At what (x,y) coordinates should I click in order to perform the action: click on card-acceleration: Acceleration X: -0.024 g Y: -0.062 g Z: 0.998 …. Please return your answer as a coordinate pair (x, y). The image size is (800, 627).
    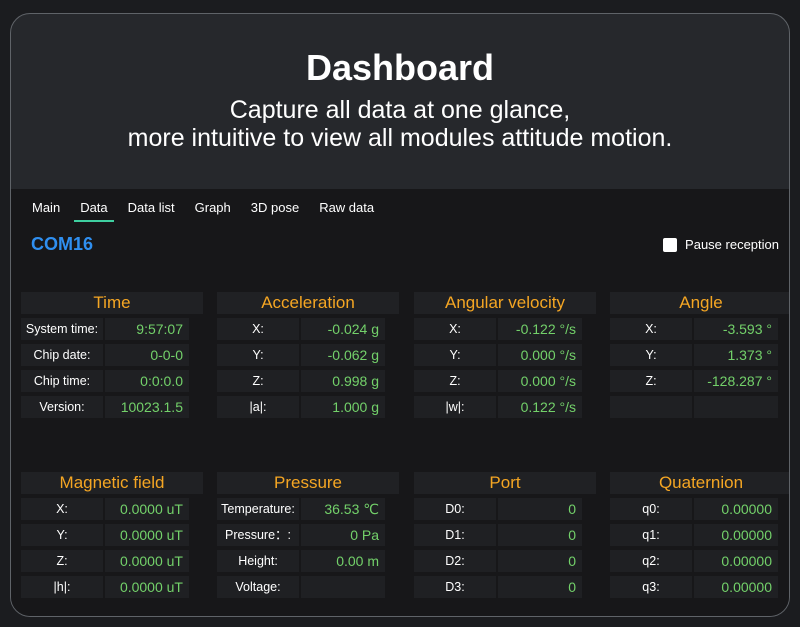
    Looking at the image, I should click on (308, 355).